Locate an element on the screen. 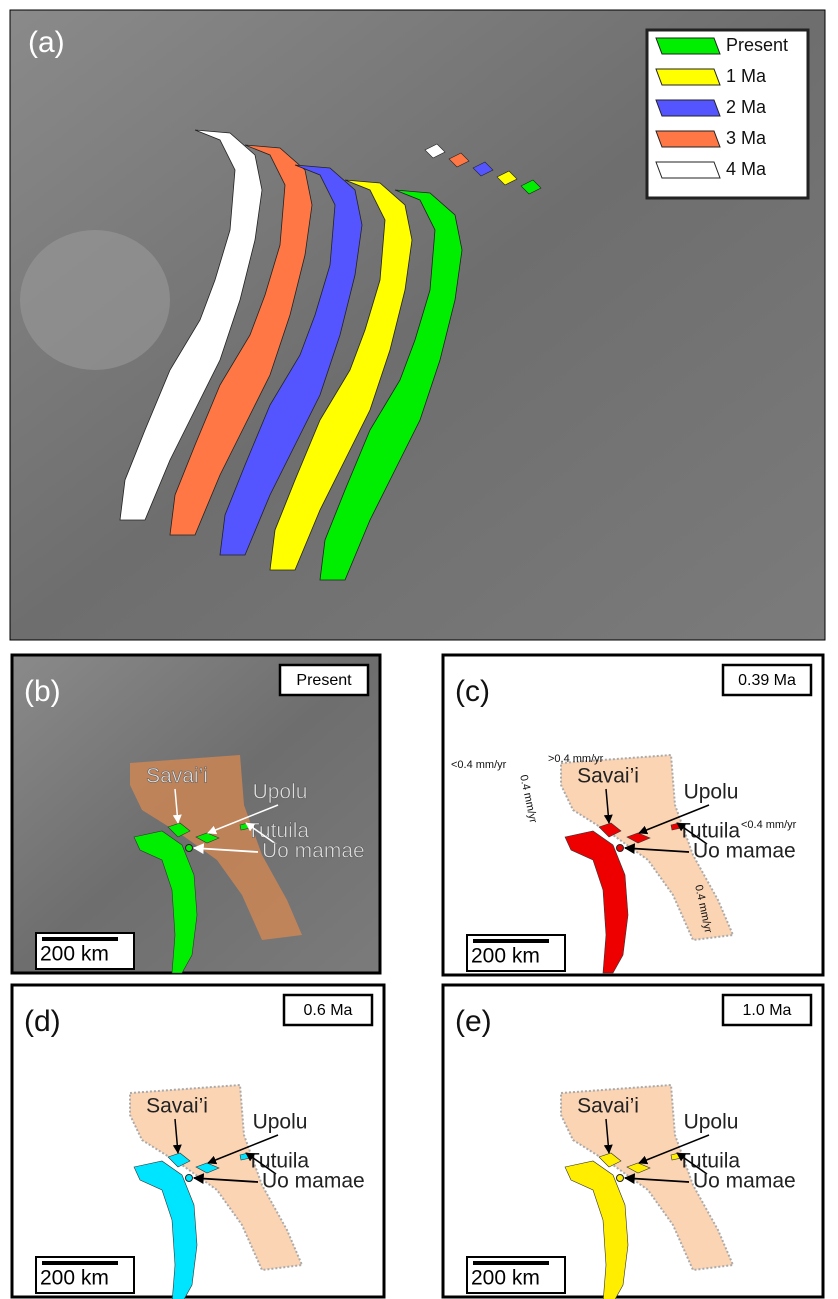 This screenshot has width=838, height=1299. legend-label: 3 Ma is located at coordinates (746, 138).